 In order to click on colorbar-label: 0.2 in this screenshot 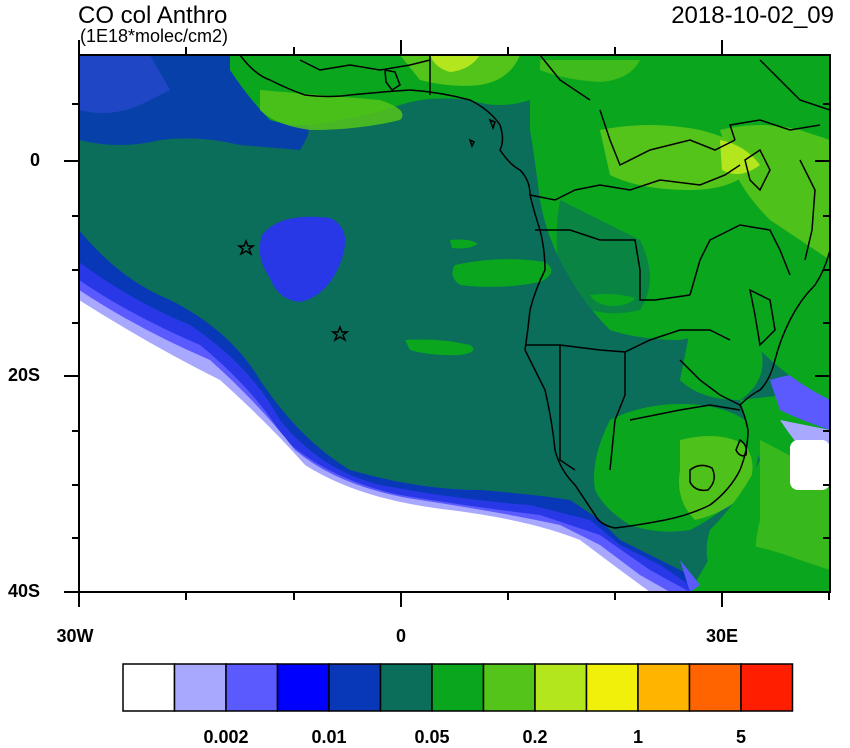, I will do `click(535, 737)`.